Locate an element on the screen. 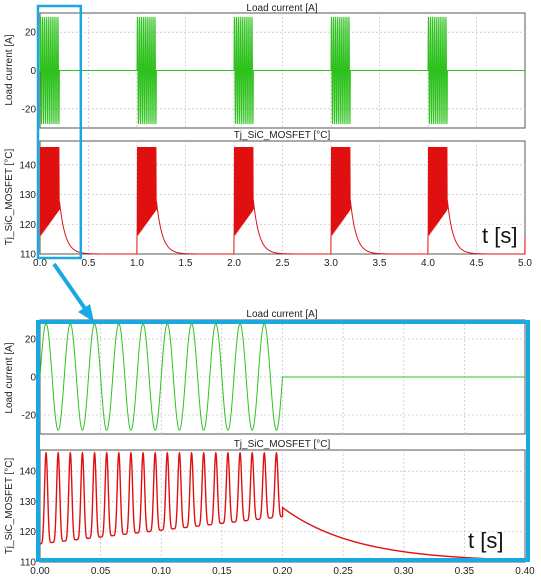 The height and width of the screenshot is (579, 541). x-tick-label: 4.5 is located at coordinates (477, 263).